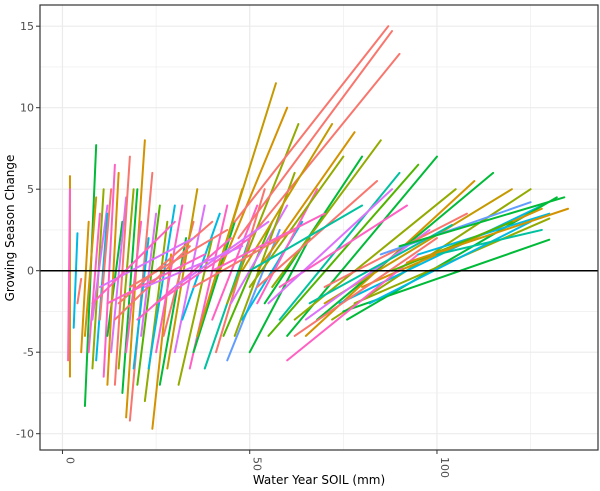  I want to click on y-tick-label: 5, so click(30, 189).